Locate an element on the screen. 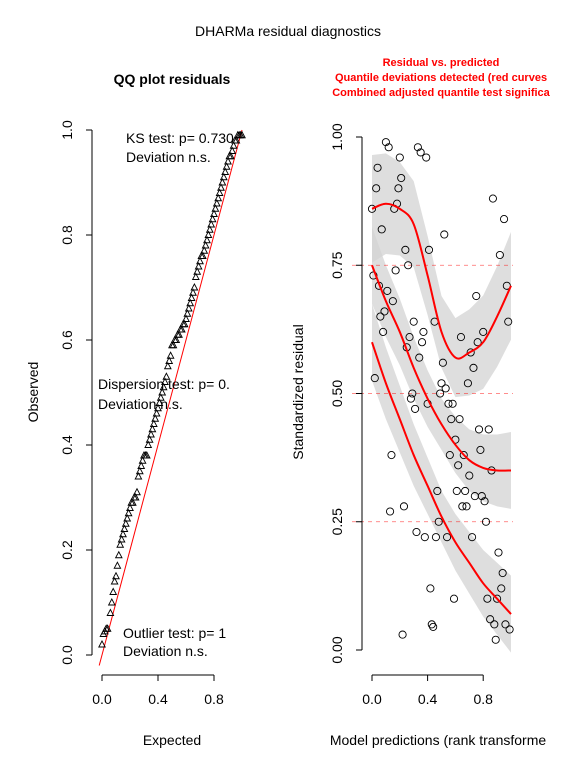 This screenshot has height=768, width=576. qq-x-tick-label: 0.4 is located at coordinates (158, 699).